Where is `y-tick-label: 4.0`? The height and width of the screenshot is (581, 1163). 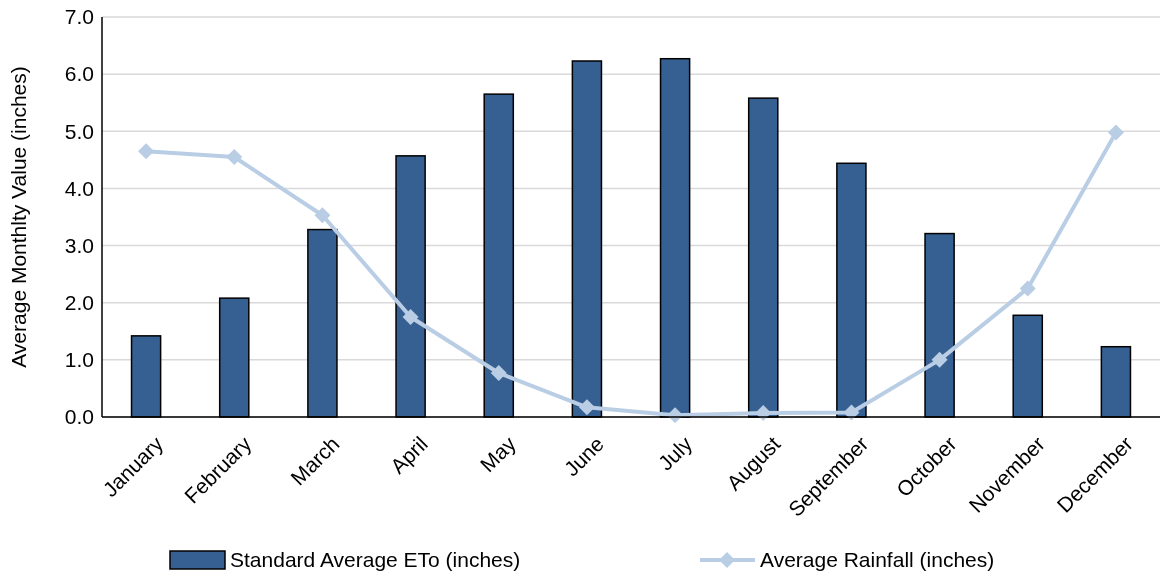
y-tick-label: 4.0 is located at coordinates (79, 188).